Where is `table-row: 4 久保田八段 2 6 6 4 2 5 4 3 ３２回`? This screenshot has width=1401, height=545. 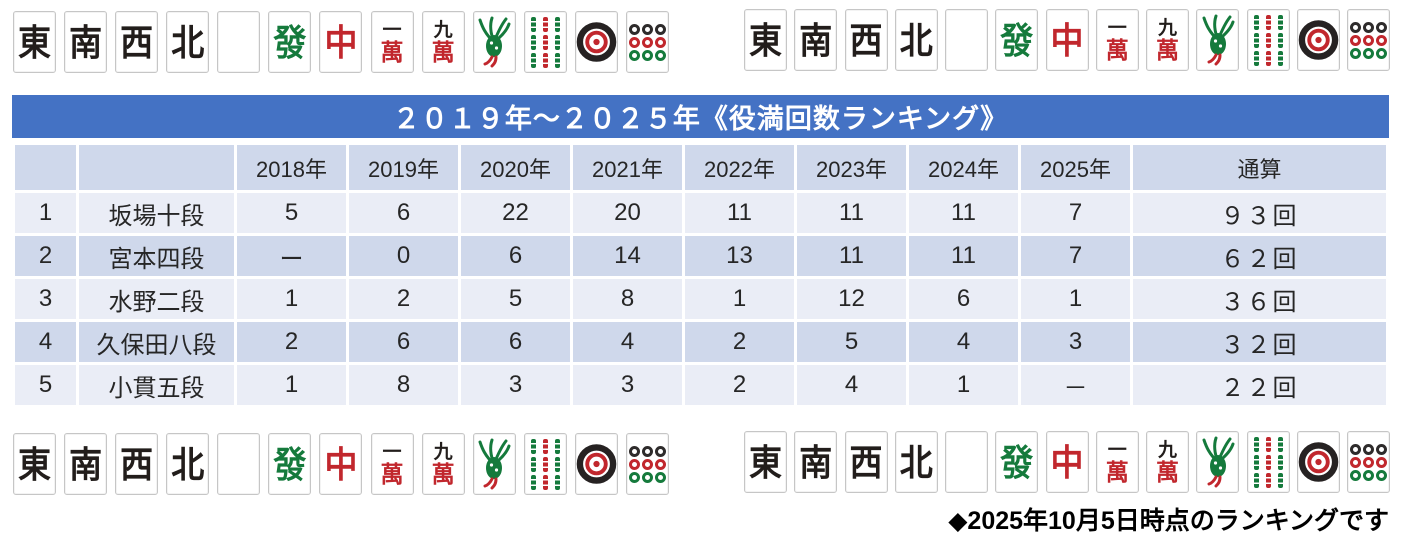 table-row: 4 久保田八段 2 6 6 4 2 5 4 3 ３２回 is located at coordinates (700, 342).